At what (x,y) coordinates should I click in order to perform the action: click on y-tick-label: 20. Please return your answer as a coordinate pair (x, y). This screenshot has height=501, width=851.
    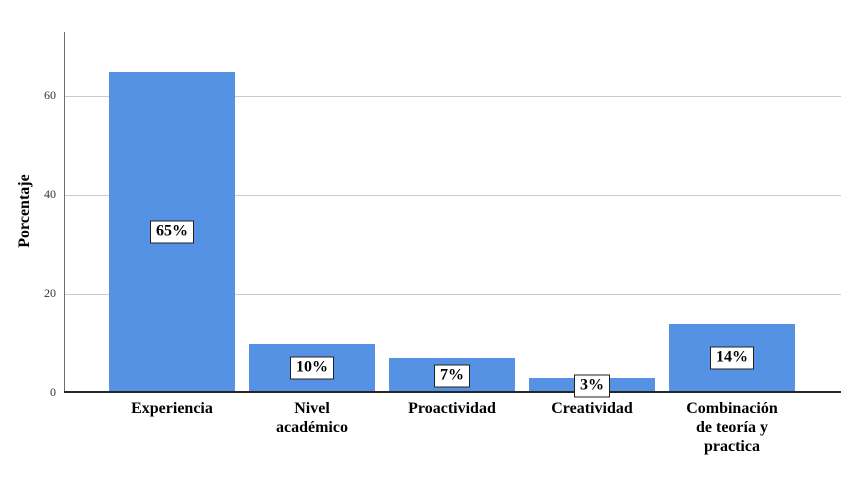
    Looking at the image, I should click on (50, 293).